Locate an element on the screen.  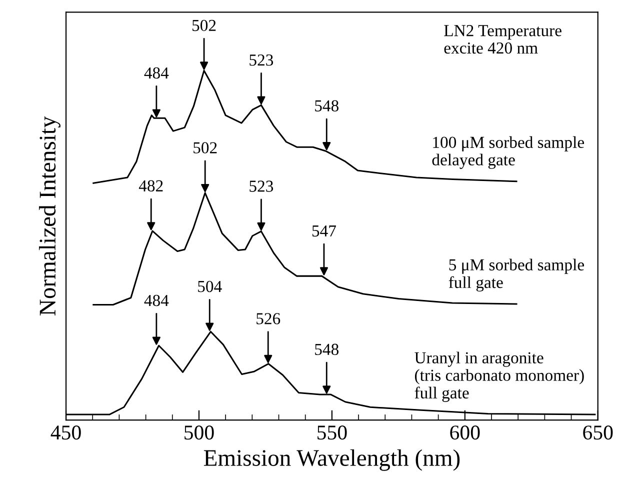
series-label: 5 μM sorbed sample full gate is located at coordinates (516, 275).